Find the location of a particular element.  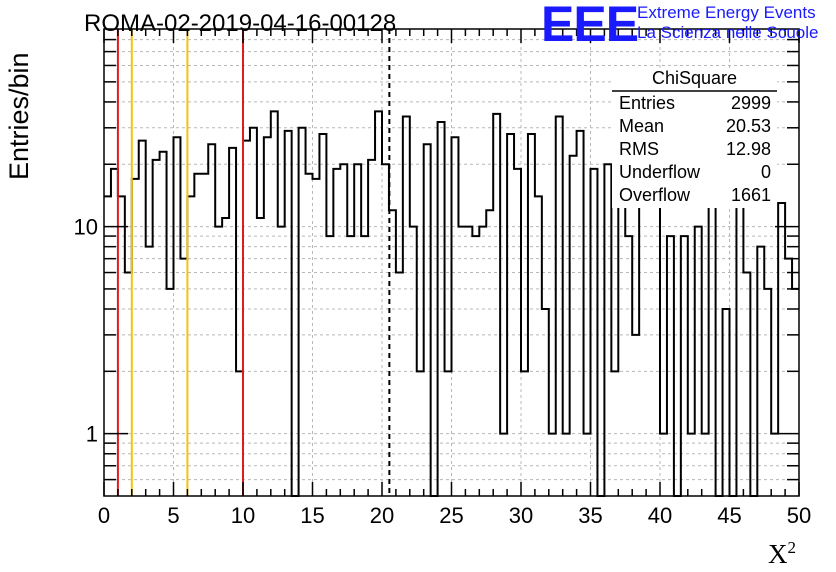

chart-title: ROMA-02-2019-04-16-00128 is located at coordinates (240, 23).